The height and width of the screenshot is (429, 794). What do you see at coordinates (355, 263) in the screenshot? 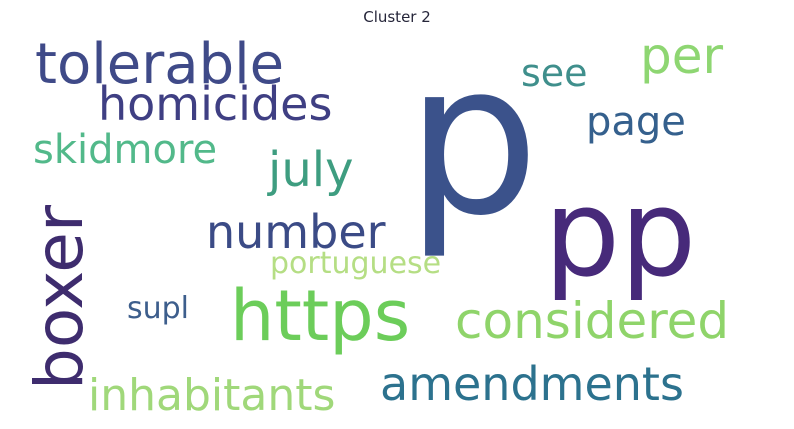
I see `word-portuguese: portuguese` at bounding box center [355, 263].